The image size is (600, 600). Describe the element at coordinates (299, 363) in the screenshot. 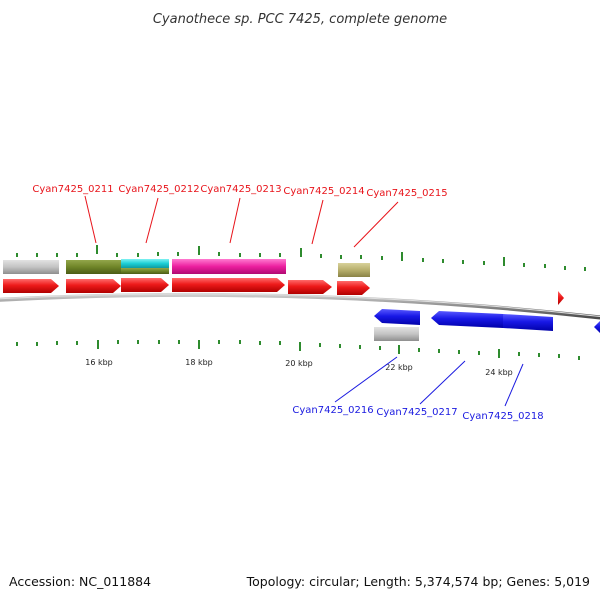

I see `scale-label: 20 kbp` at that location.